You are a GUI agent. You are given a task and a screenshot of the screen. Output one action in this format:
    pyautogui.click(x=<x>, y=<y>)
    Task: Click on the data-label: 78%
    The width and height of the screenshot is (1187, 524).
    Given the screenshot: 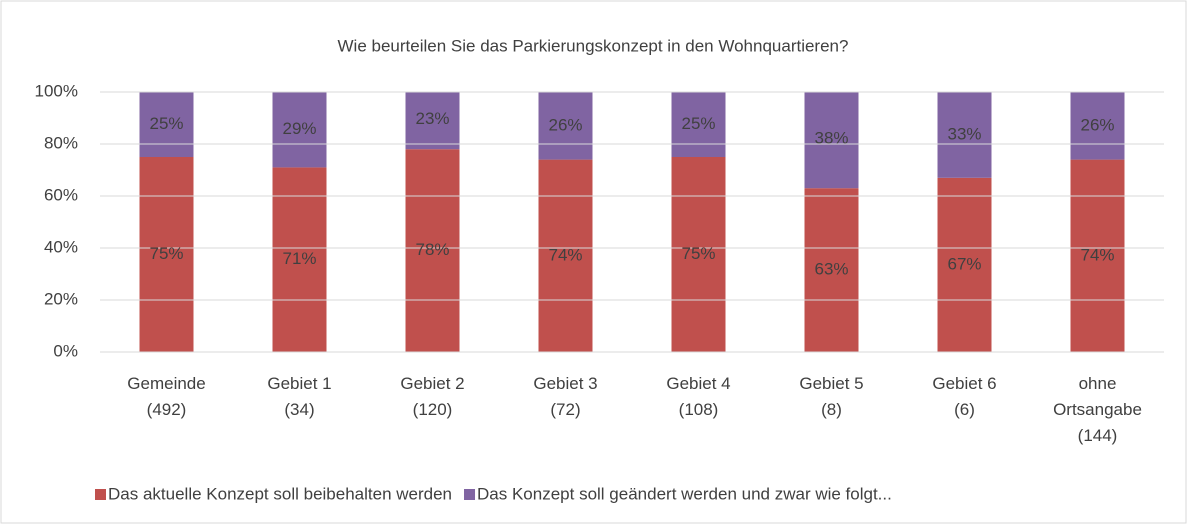 What is the action you would take?
    pyautogui.click(x=432, y=249)
    